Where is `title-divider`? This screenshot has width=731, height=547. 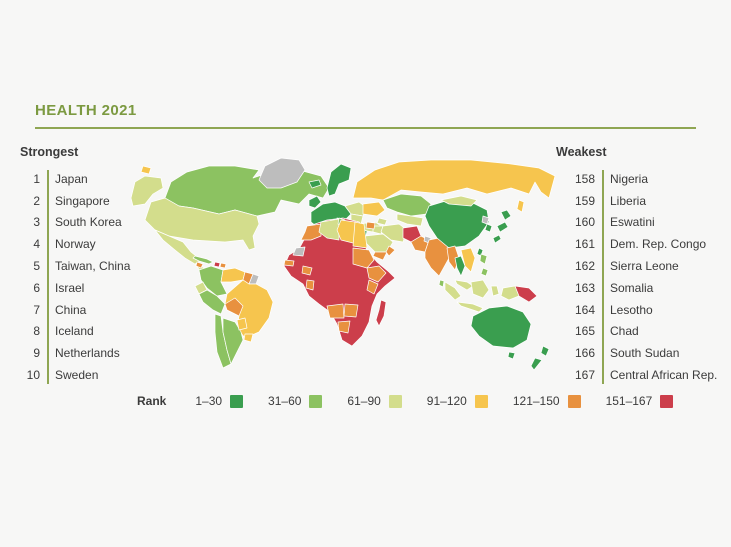
title-divider is located at coordinates (365, 128).